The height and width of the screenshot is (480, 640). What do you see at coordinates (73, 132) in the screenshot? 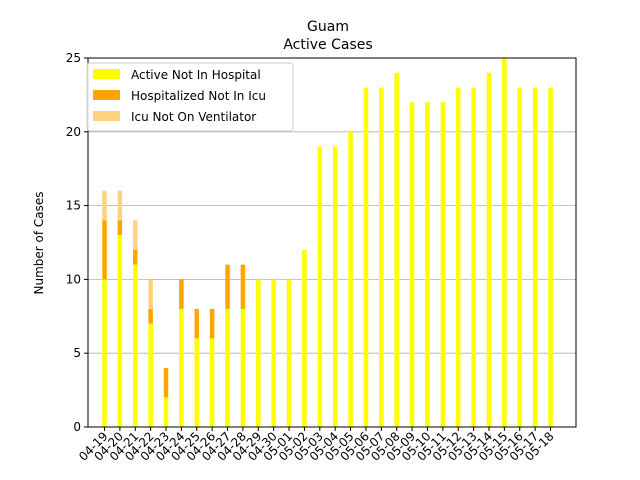
I see `y-tick-label: 20` at bounding box center [73, 132].